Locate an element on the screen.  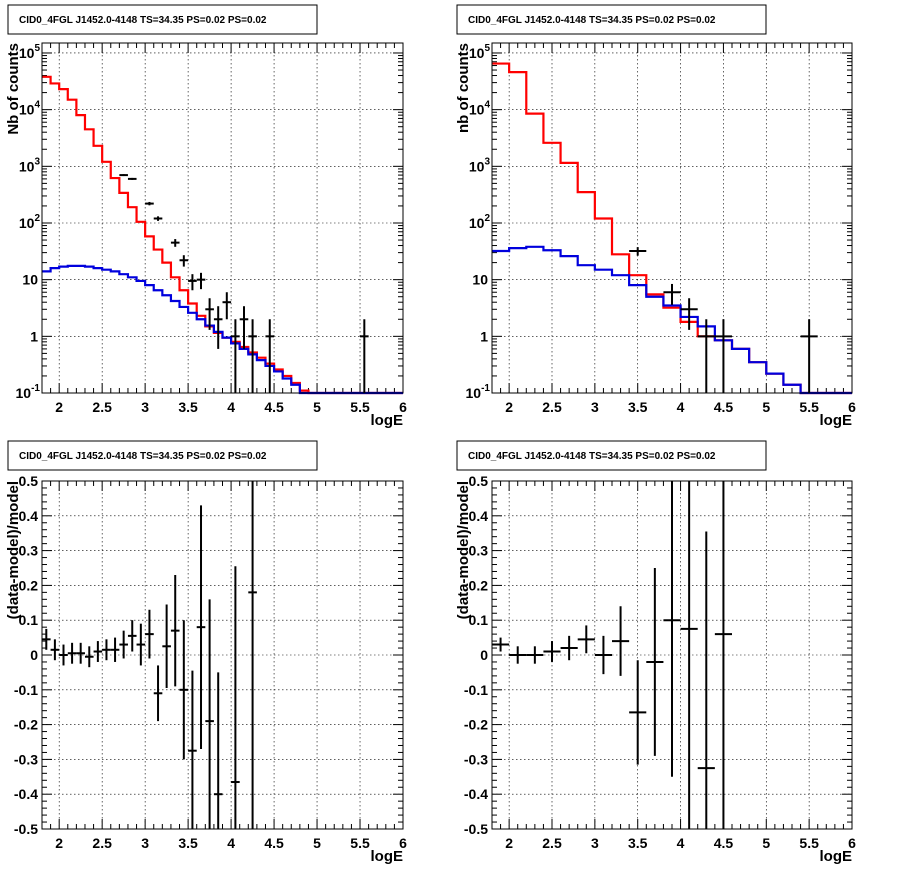
y-tick-label: 0.2 is located at coordinates (479, 585).